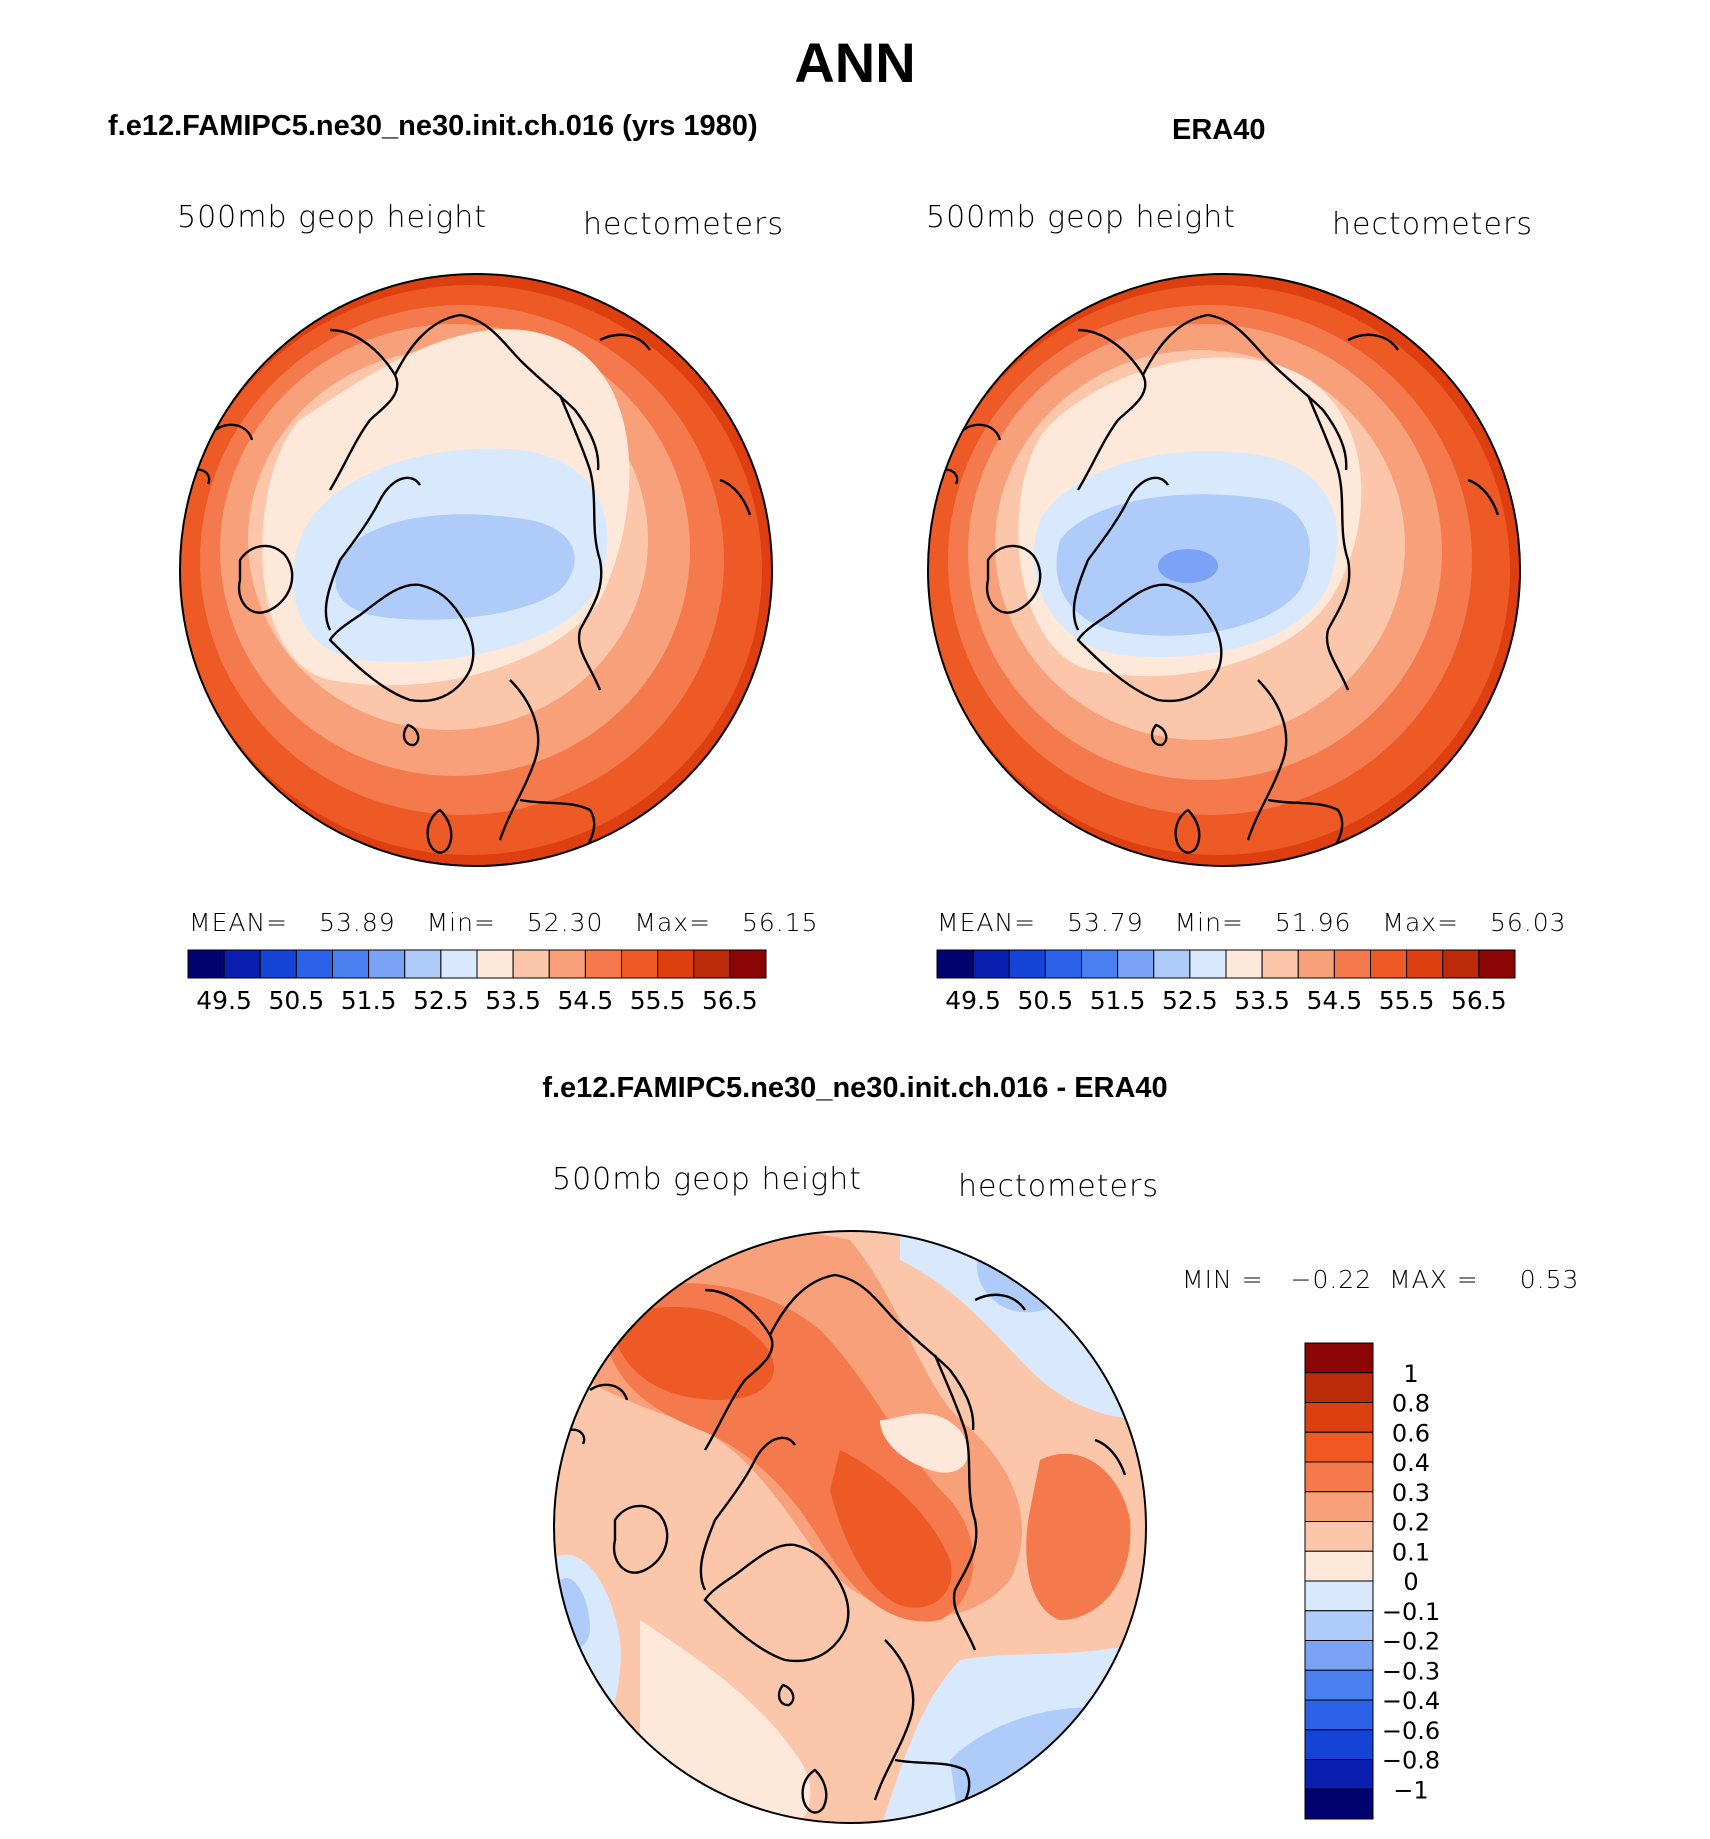 This screenshot has height=1839, width=1710. I want to click on diff-max-label: MAX =, so click(1434, 1279).